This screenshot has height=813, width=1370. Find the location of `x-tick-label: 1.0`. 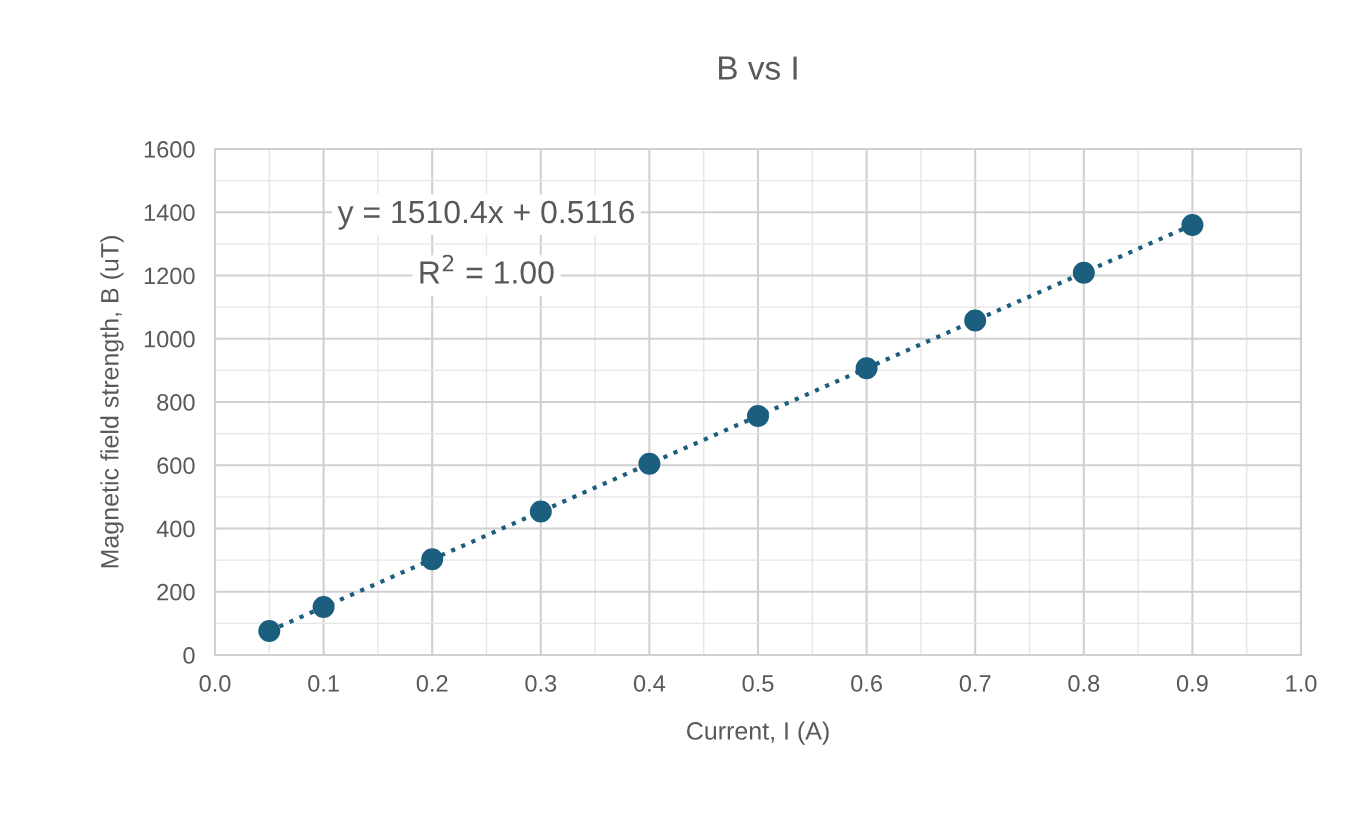

x-tick-label: 1.0 is located at coordinates (1301, 683).